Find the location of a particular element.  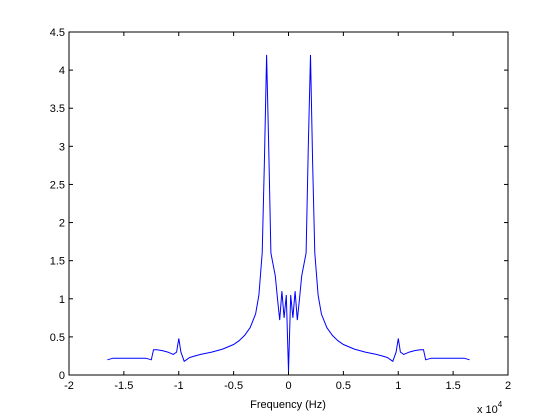

x-tick-label: 1 is located at coordinates (398, 386).